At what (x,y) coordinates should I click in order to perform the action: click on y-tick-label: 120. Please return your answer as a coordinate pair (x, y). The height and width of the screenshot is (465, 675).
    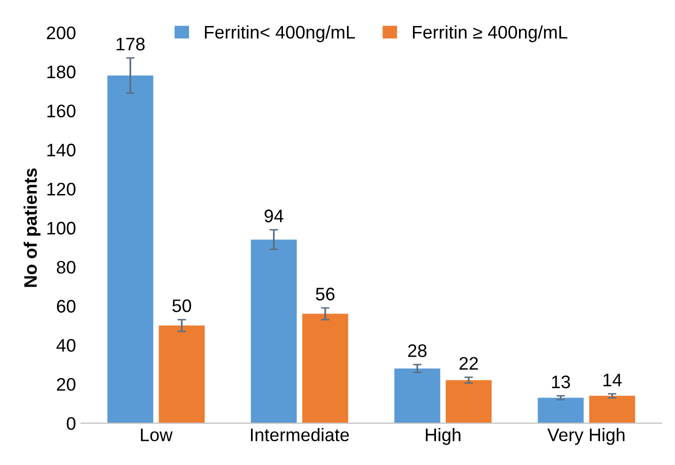
    Looking at the image, I should click on (61, 189).